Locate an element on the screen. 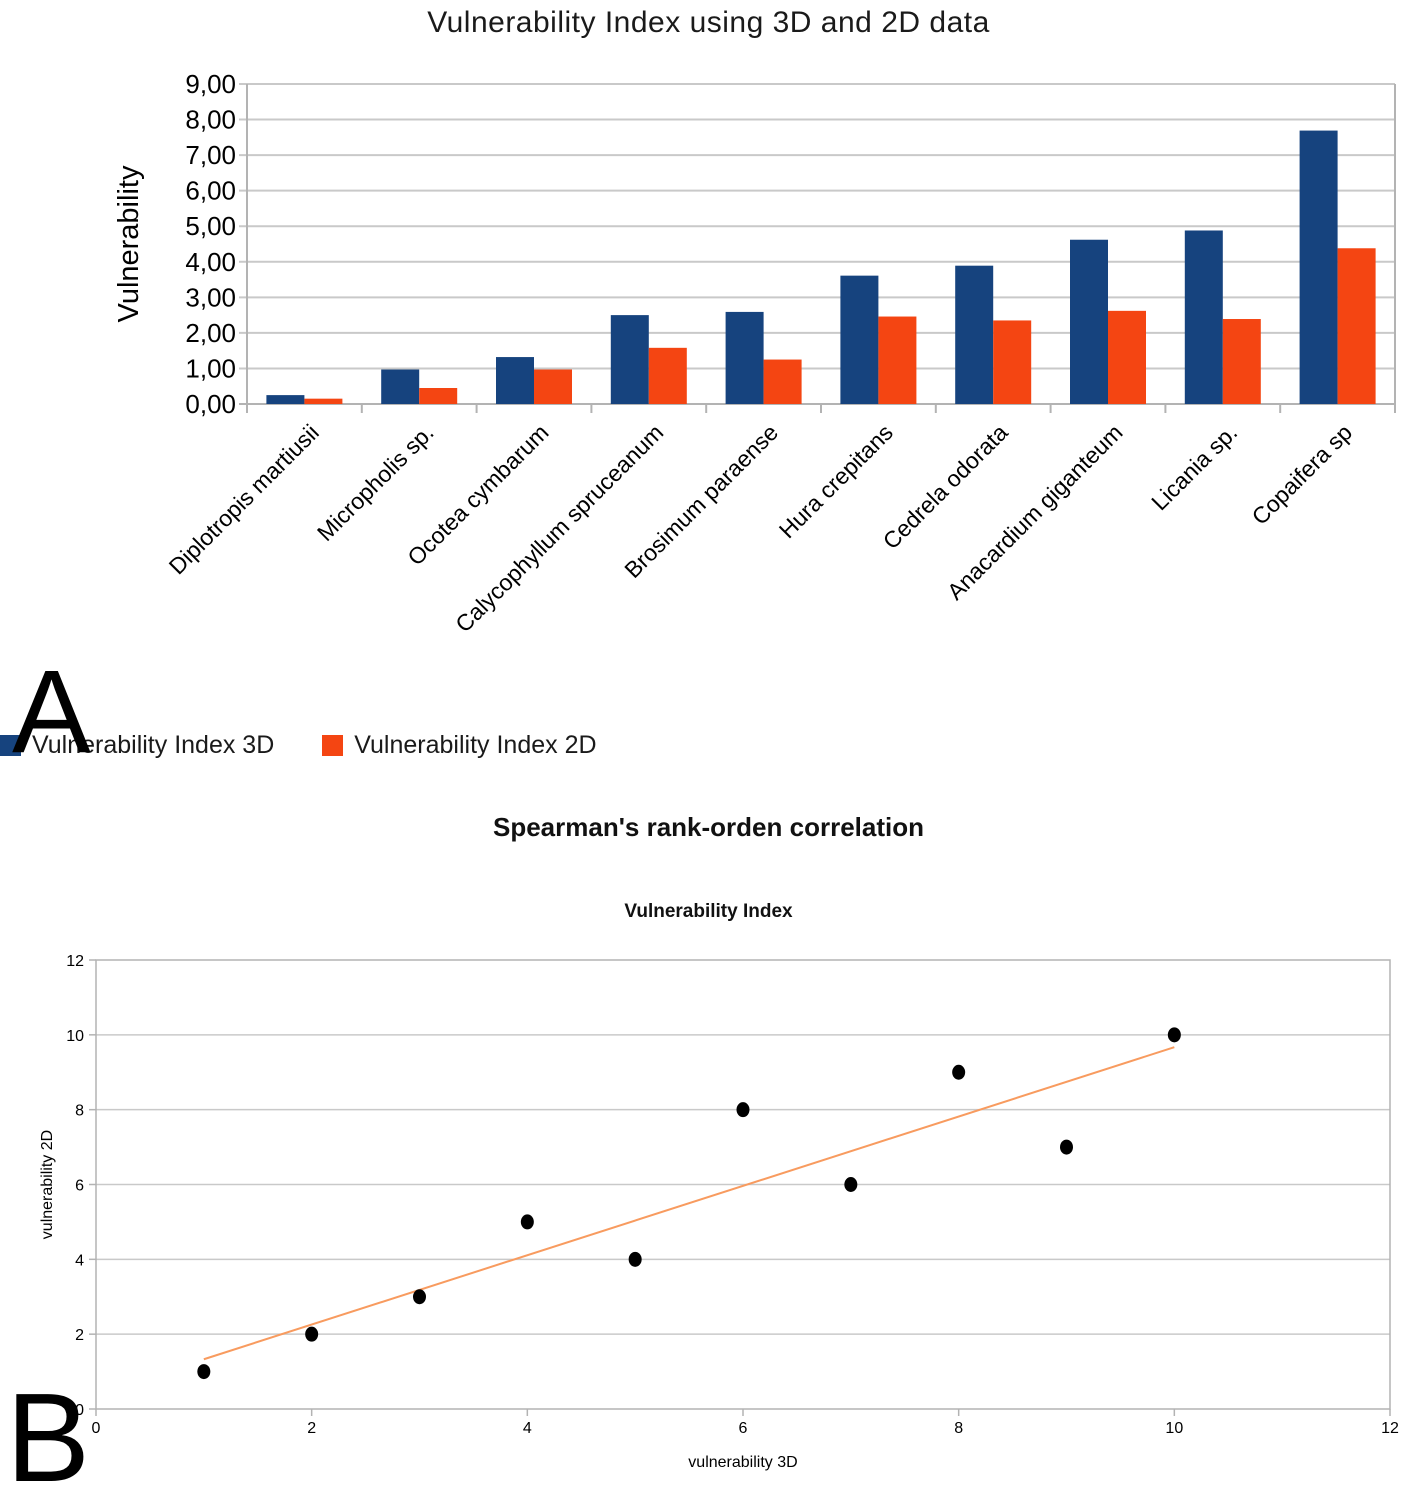  y-tick-label: 0,00 is located at coordinates (210, 404).